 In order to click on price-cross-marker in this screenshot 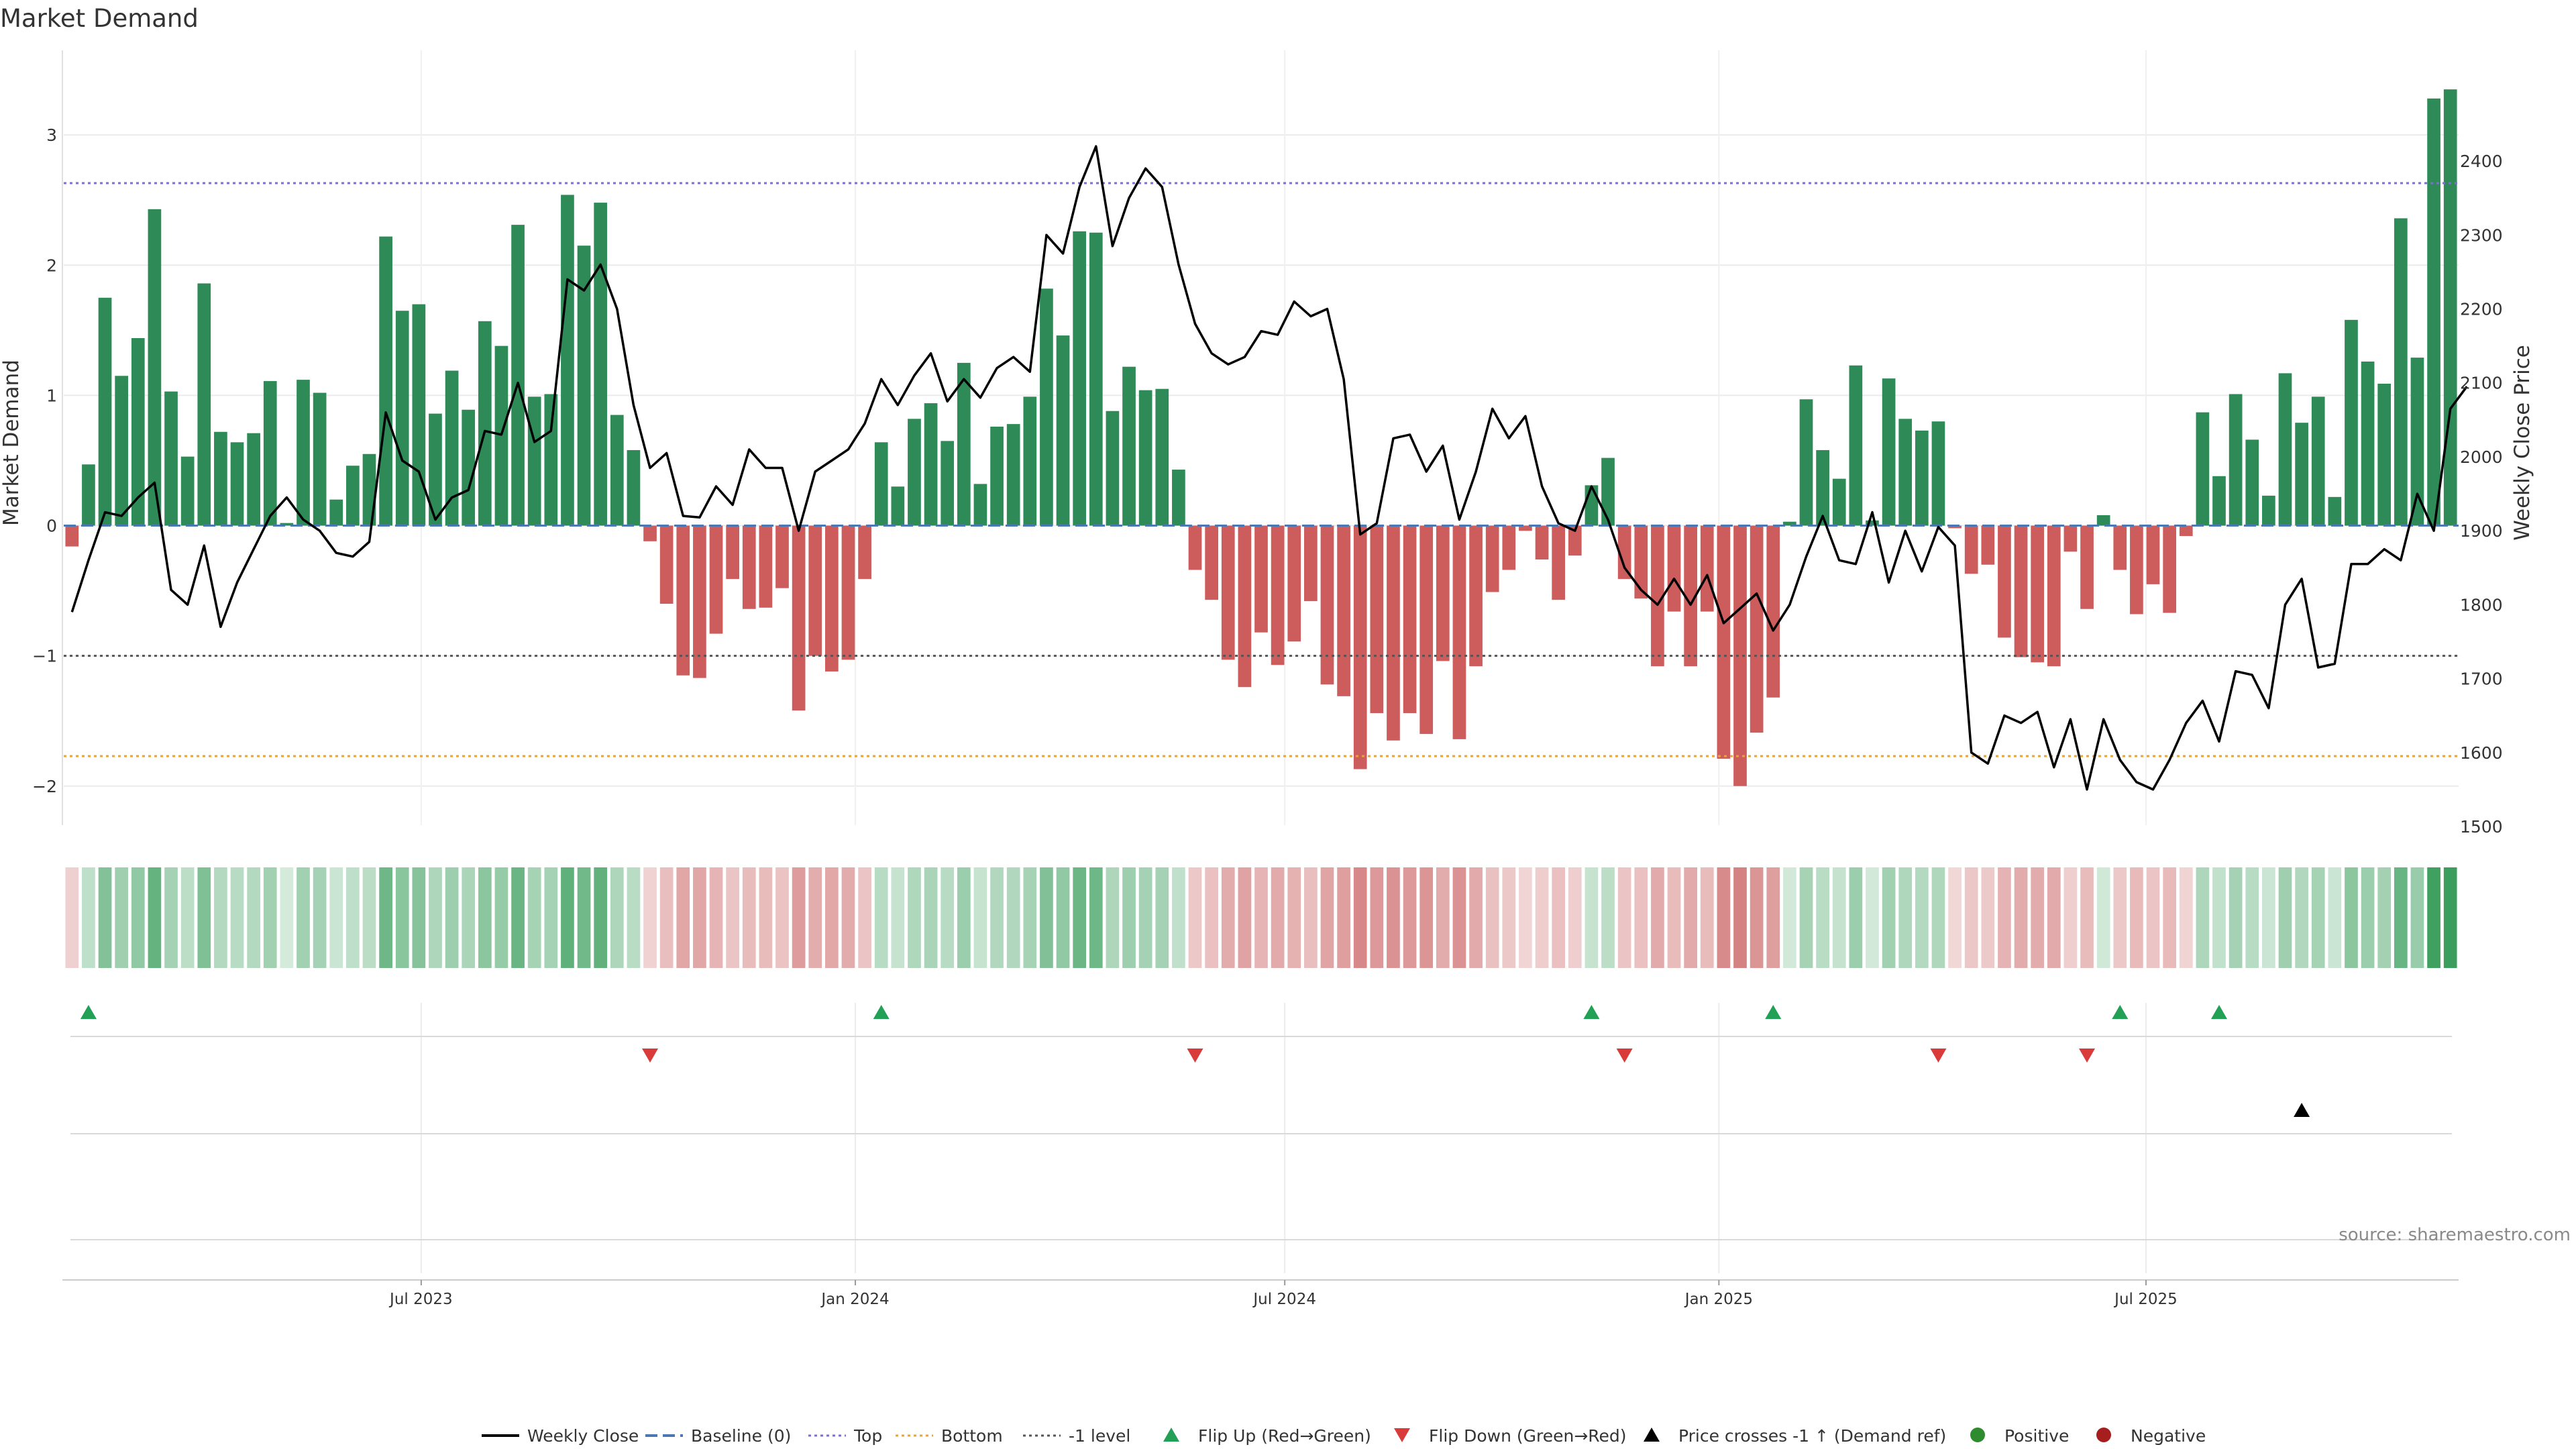, I will do `click(2302, 1110)`.